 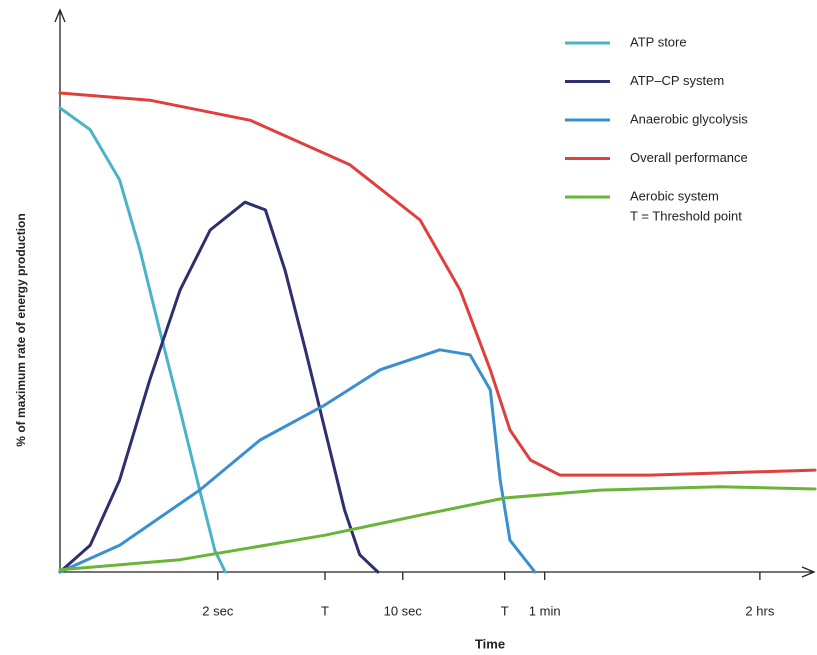 What do you see at coordinates (490, 643) in the screenshot?
I see `x-axis-label: Time` at bounding box center [490, 643].